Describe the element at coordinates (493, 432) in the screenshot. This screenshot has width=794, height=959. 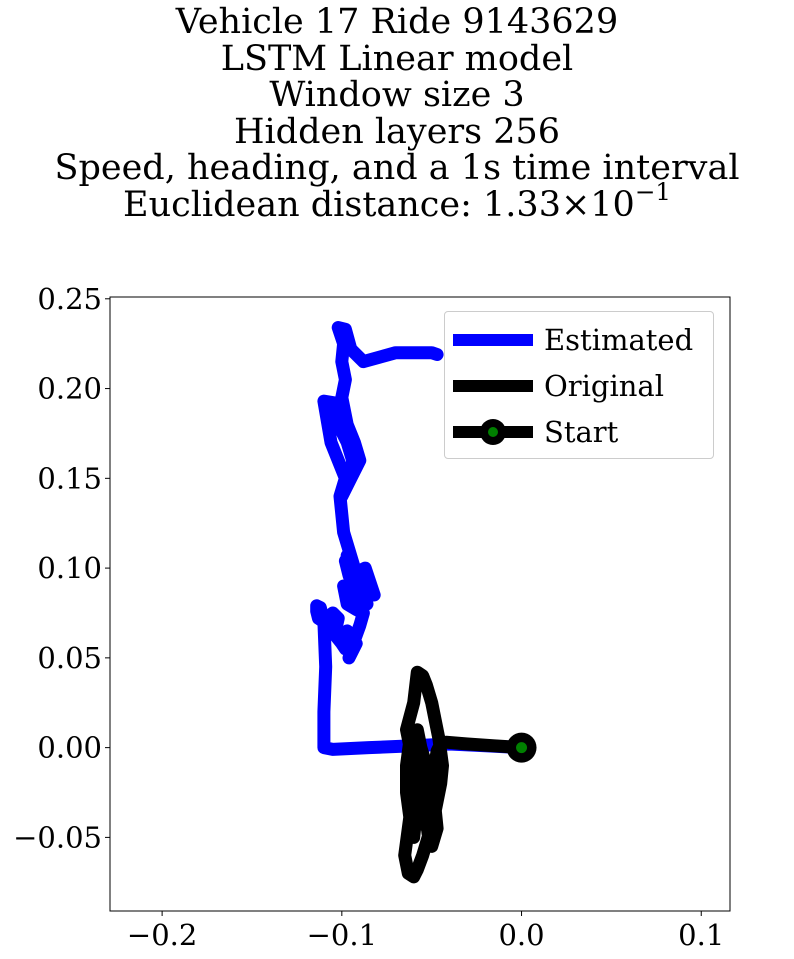
I see `legend-swatch-start` at that location.